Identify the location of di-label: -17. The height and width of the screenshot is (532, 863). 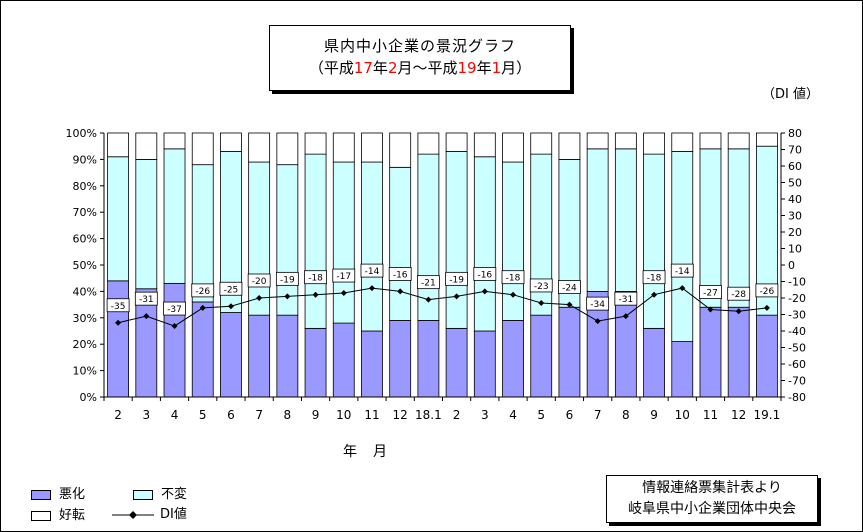
(343, 277).